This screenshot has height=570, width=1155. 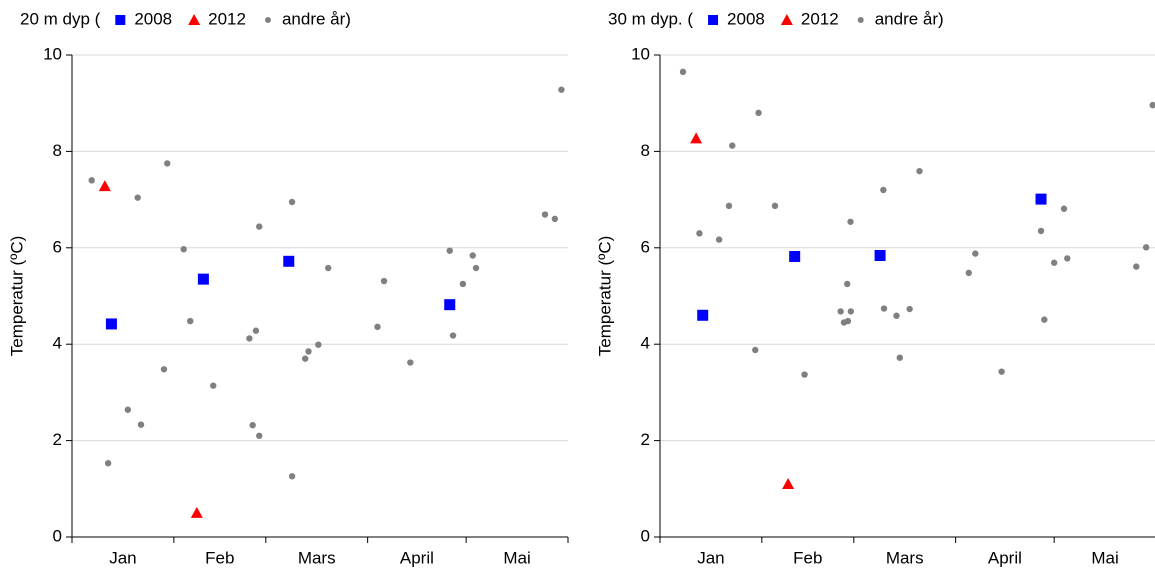 I want to click on chart-title: 30 m dyp. (, so click(x=650, y=18).